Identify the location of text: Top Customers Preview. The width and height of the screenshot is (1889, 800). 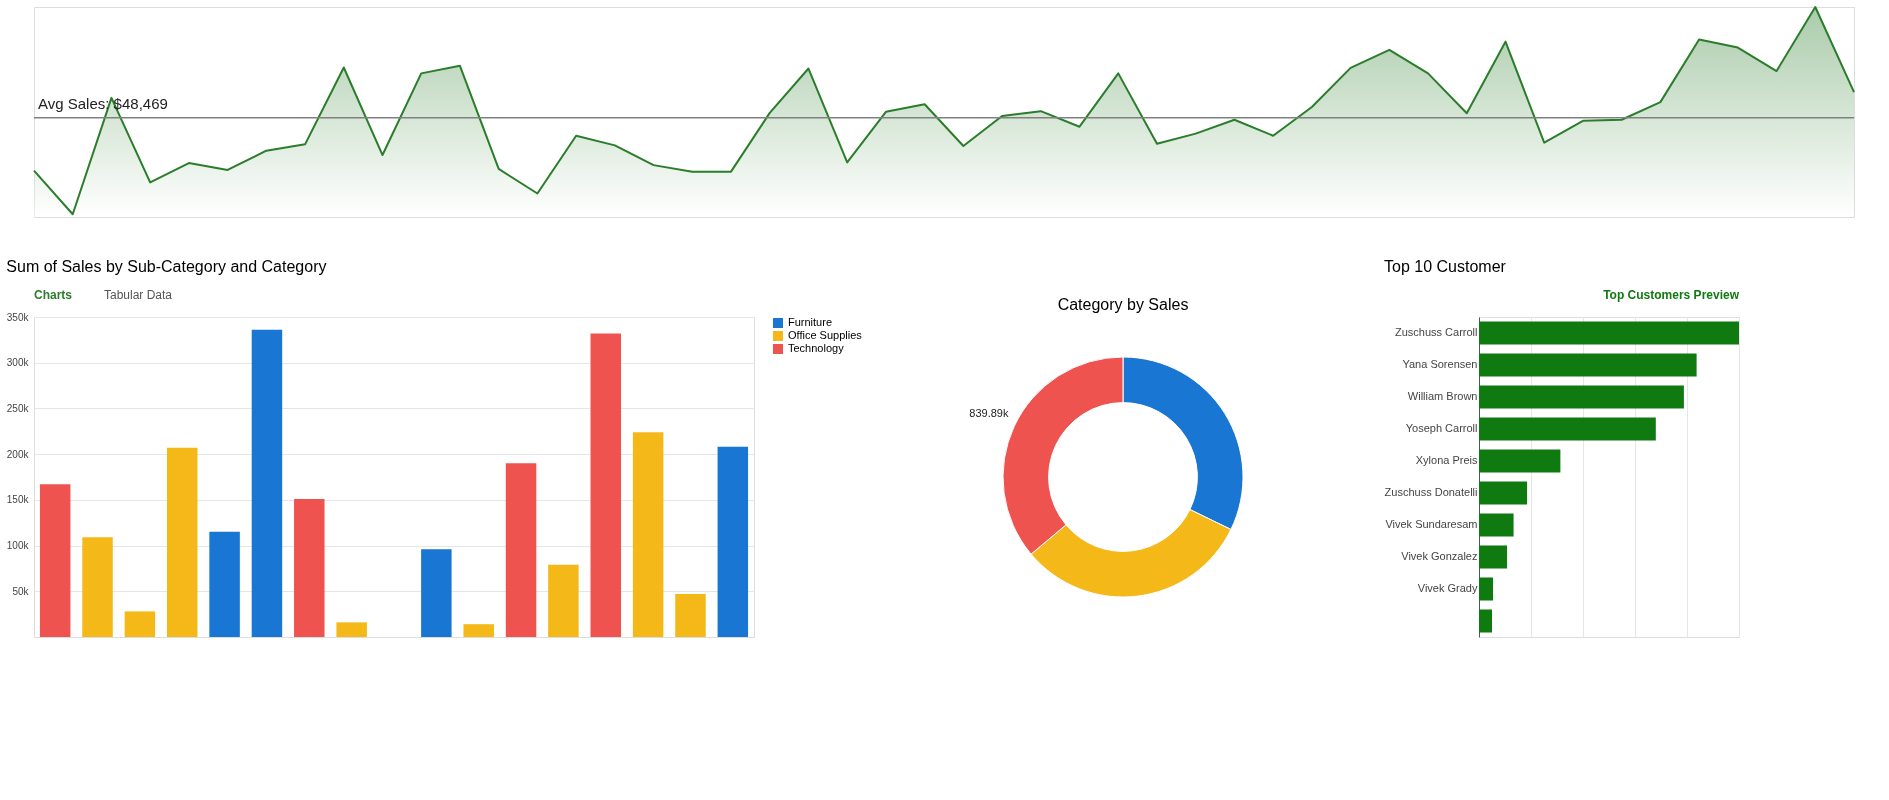
(1671, 295).